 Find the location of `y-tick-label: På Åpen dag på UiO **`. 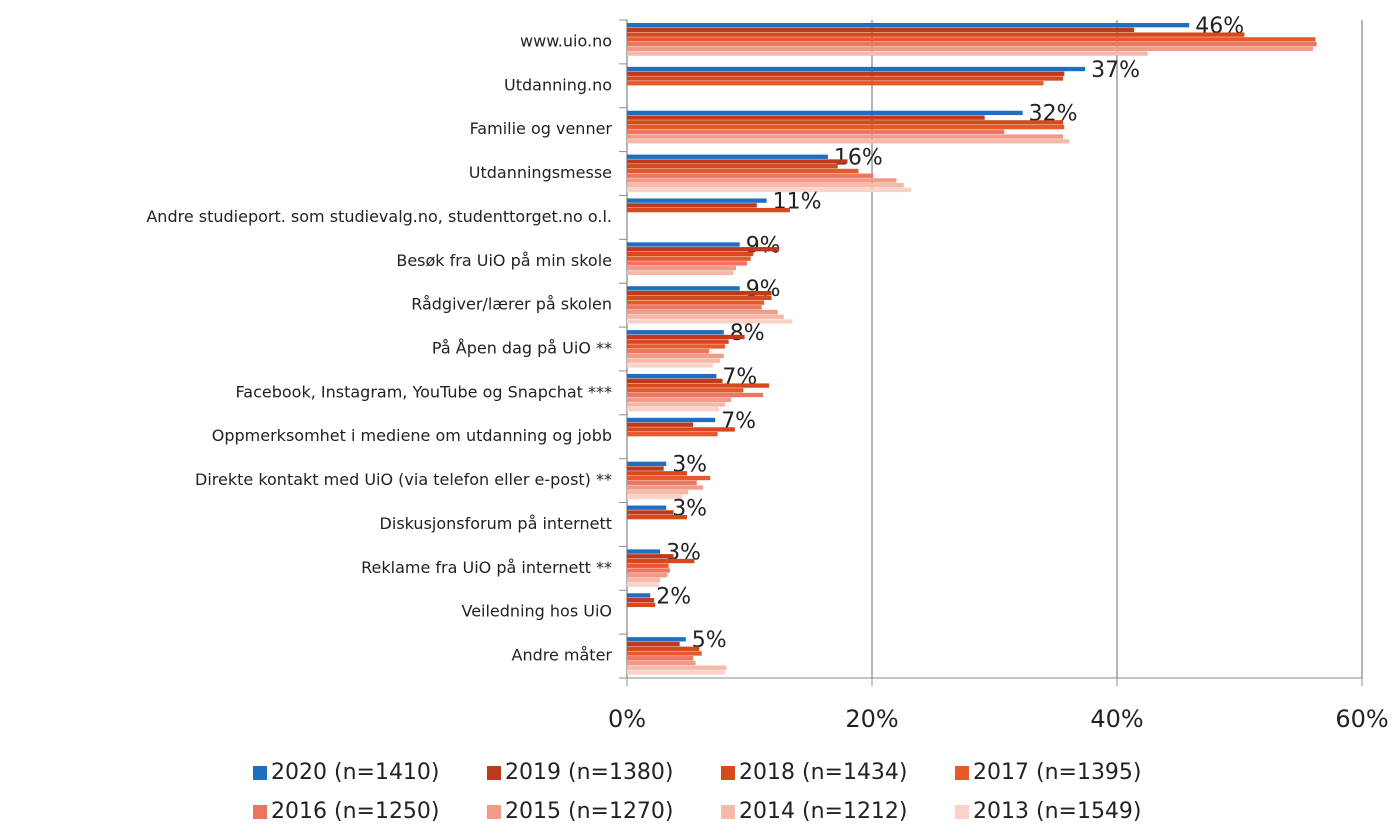

y-tick-label: På Åpen dag på UiO ** is located at coordinates (522, 348).